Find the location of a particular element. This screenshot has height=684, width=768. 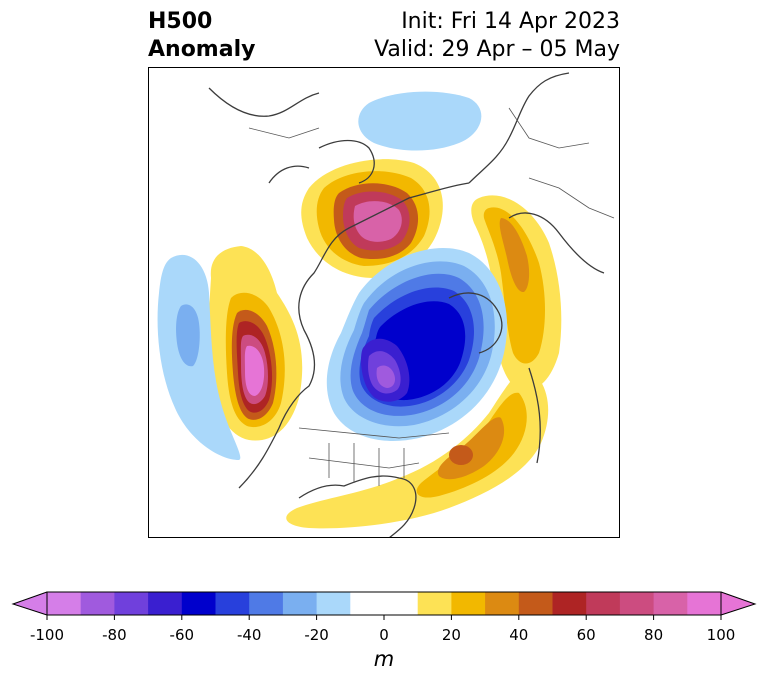

colorbar-unit-label: m is located at coordinates (384, 659).